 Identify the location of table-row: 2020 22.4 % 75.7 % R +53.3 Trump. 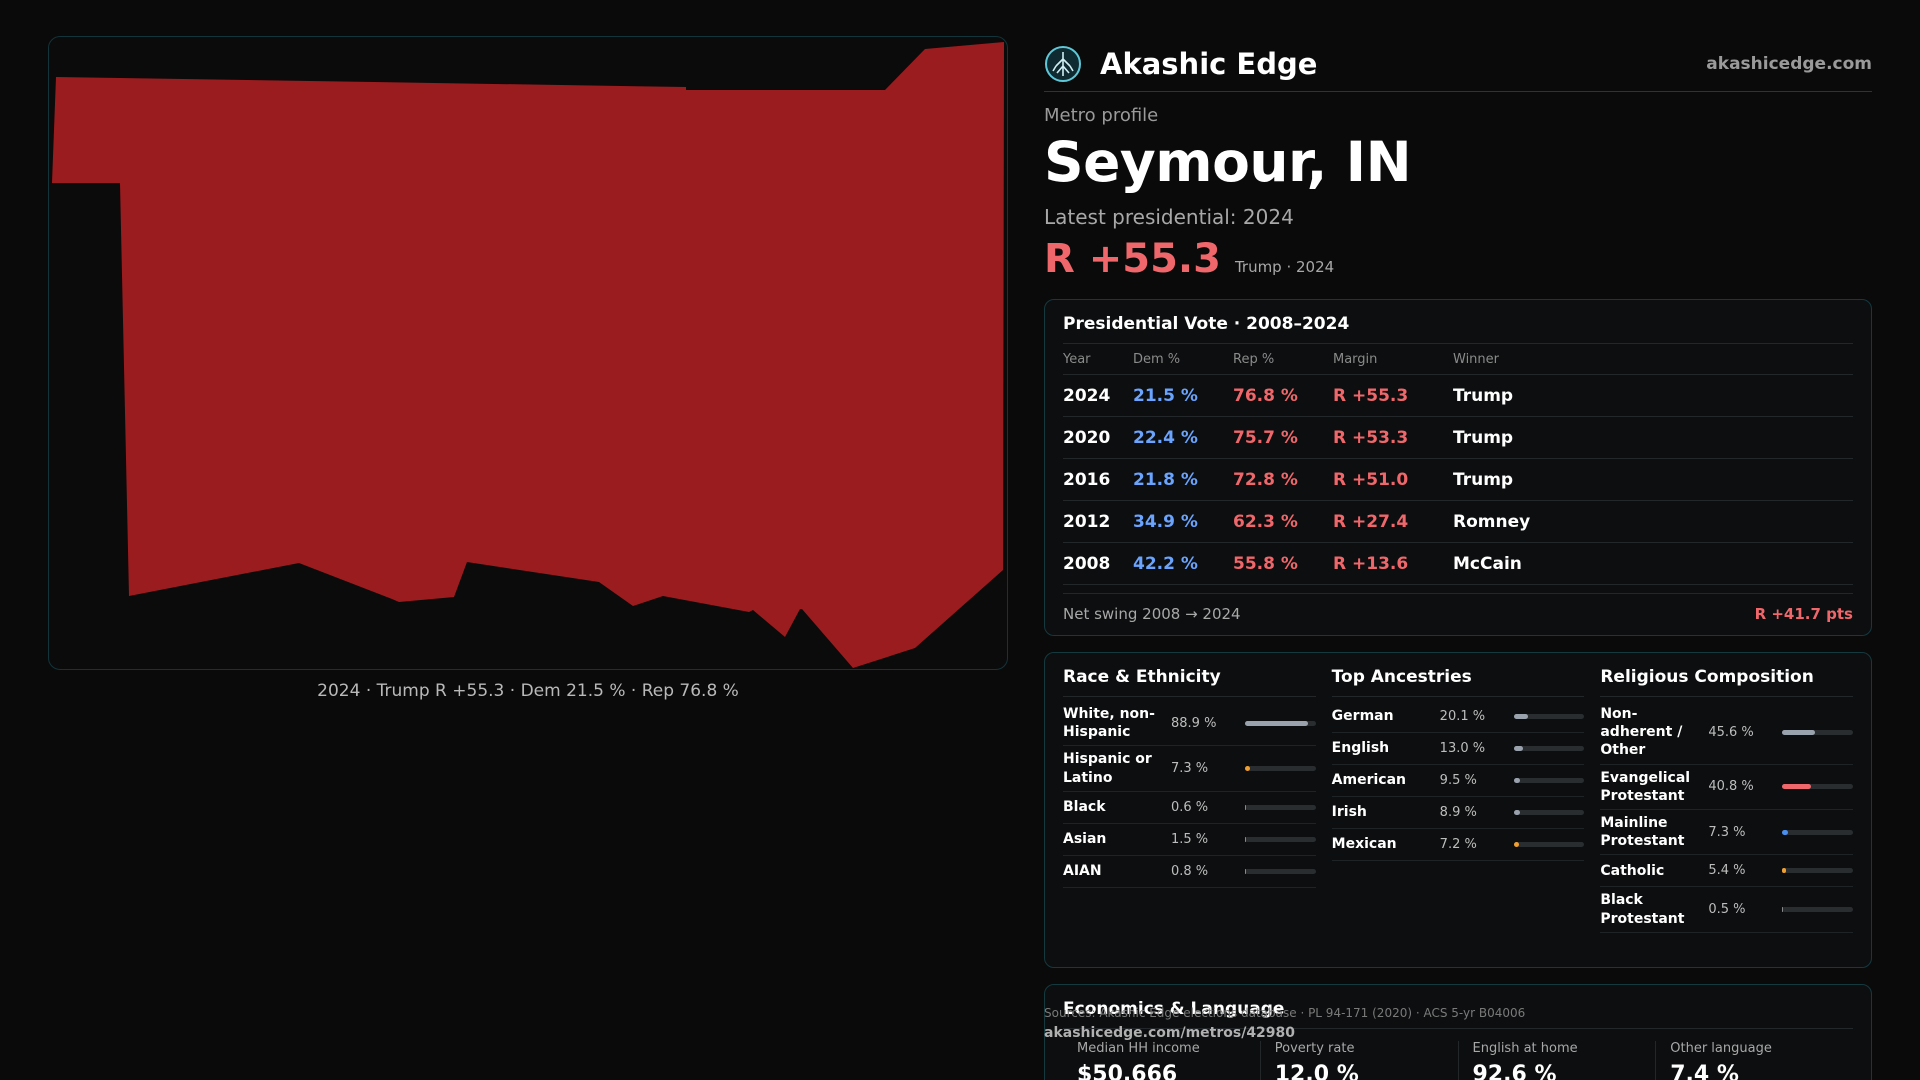
(1458, 438).